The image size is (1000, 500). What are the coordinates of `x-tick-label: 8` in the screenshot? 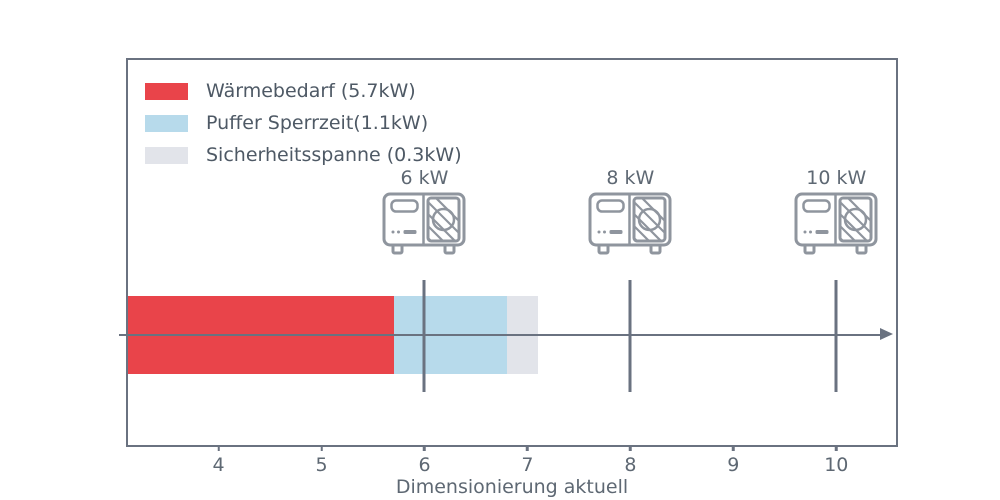 It's located at (630, 465).